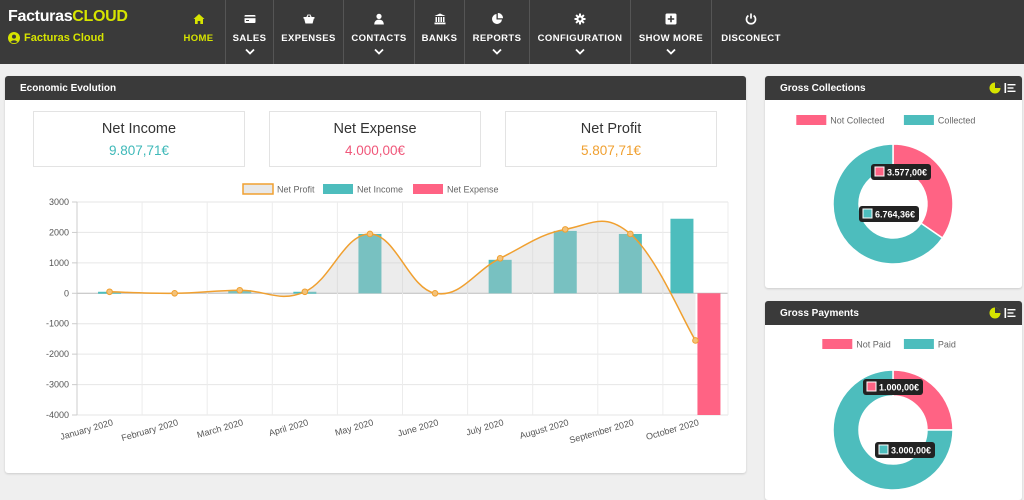  I want to click on kpi-title: Net Expense, so click(375, 129).